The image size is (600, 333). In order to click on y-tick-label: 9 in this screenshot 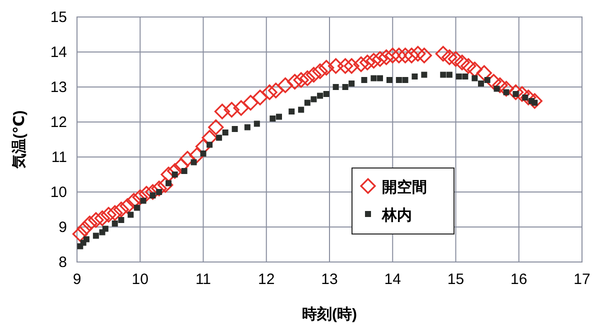, I will do `click(62, 227)`.